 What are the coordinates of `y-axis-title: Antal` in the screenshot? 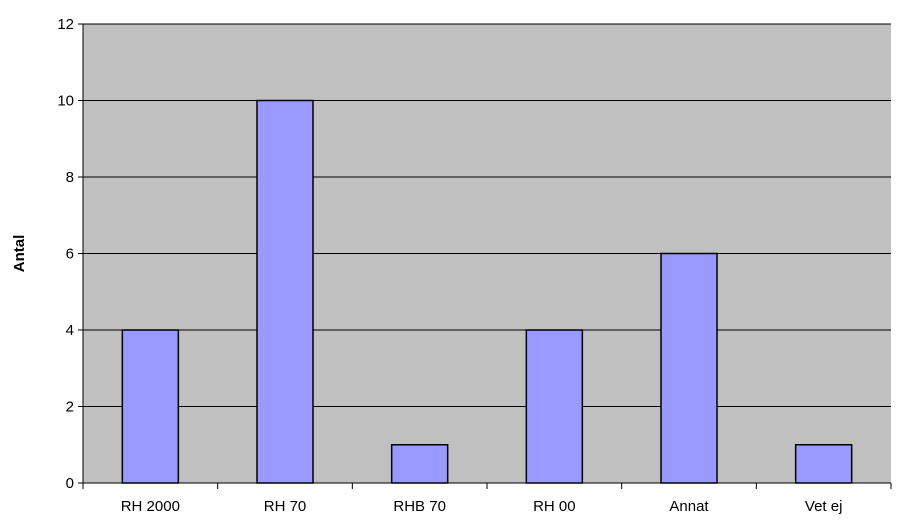 It's located at (19, 254).